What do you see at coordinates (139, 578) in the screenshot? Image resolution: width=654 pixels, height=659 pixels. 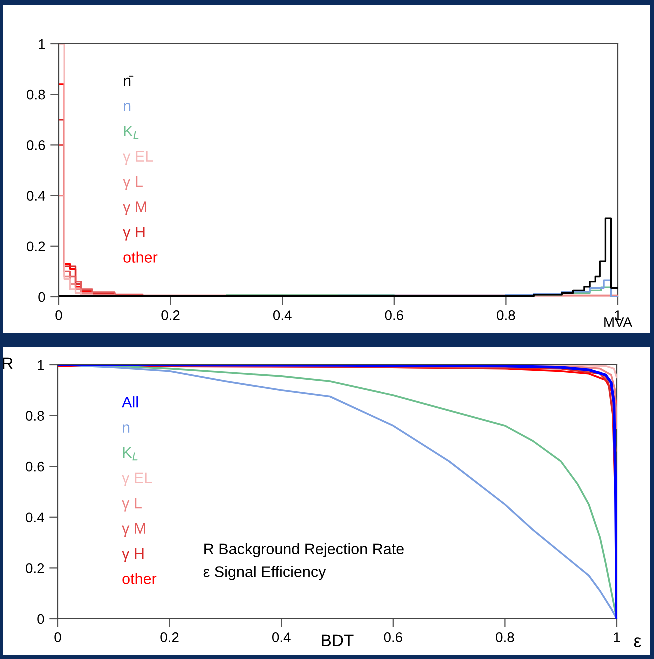 I see `text: other` at bounding box center [139, 578].